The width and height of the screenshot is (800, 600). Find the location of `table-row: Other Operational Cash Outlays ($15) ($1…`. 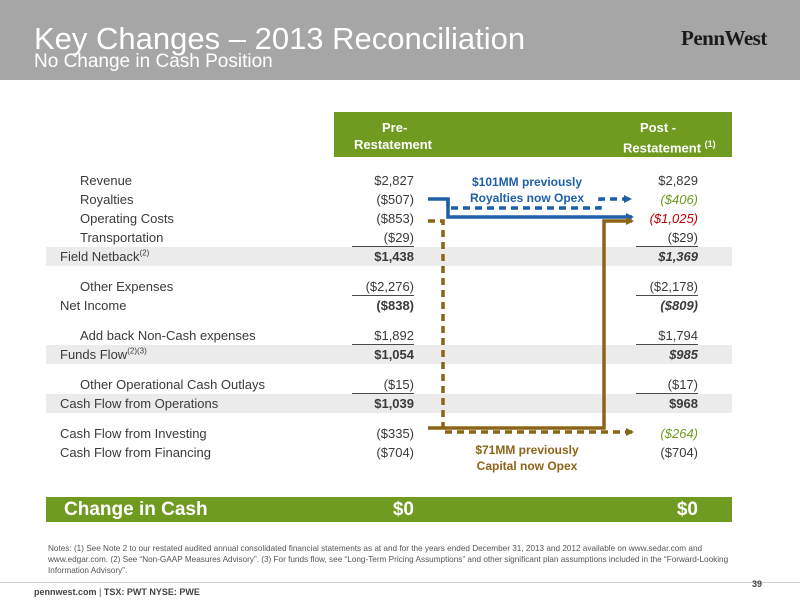

table-row: Other Operational Cash Outlays ($15) ($1… is located at coordinates (389, 384).